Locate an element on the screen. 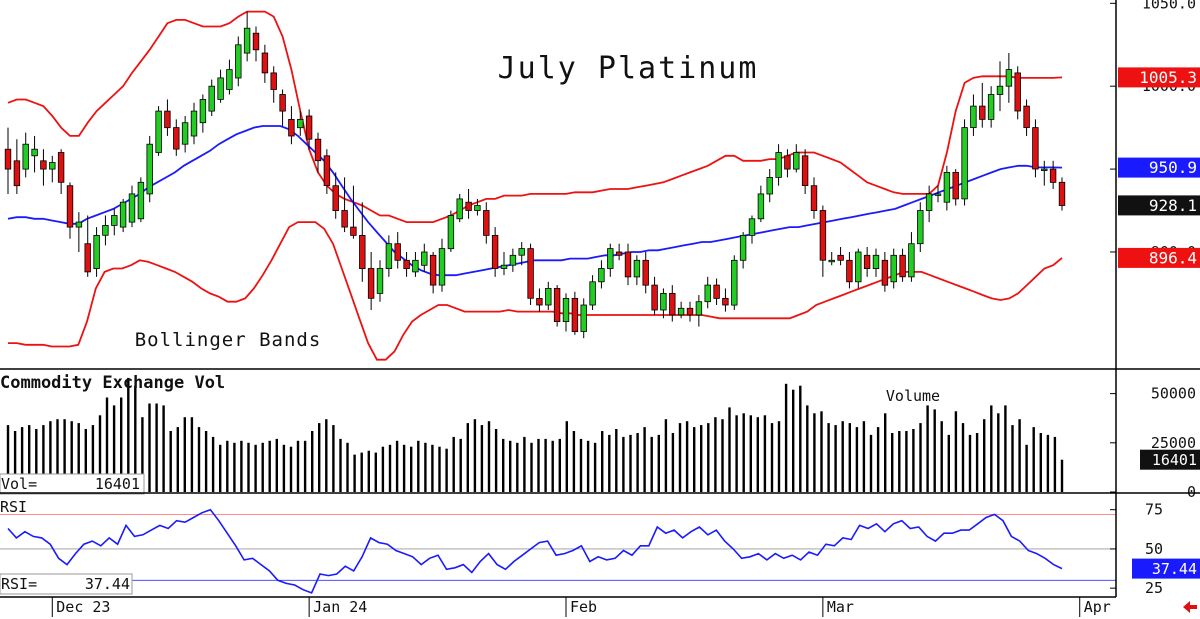 Image resolution: width=1200 pixels, height=619 pixels. volume-marker-label: 16401 is located at coordinates (1174, 460).